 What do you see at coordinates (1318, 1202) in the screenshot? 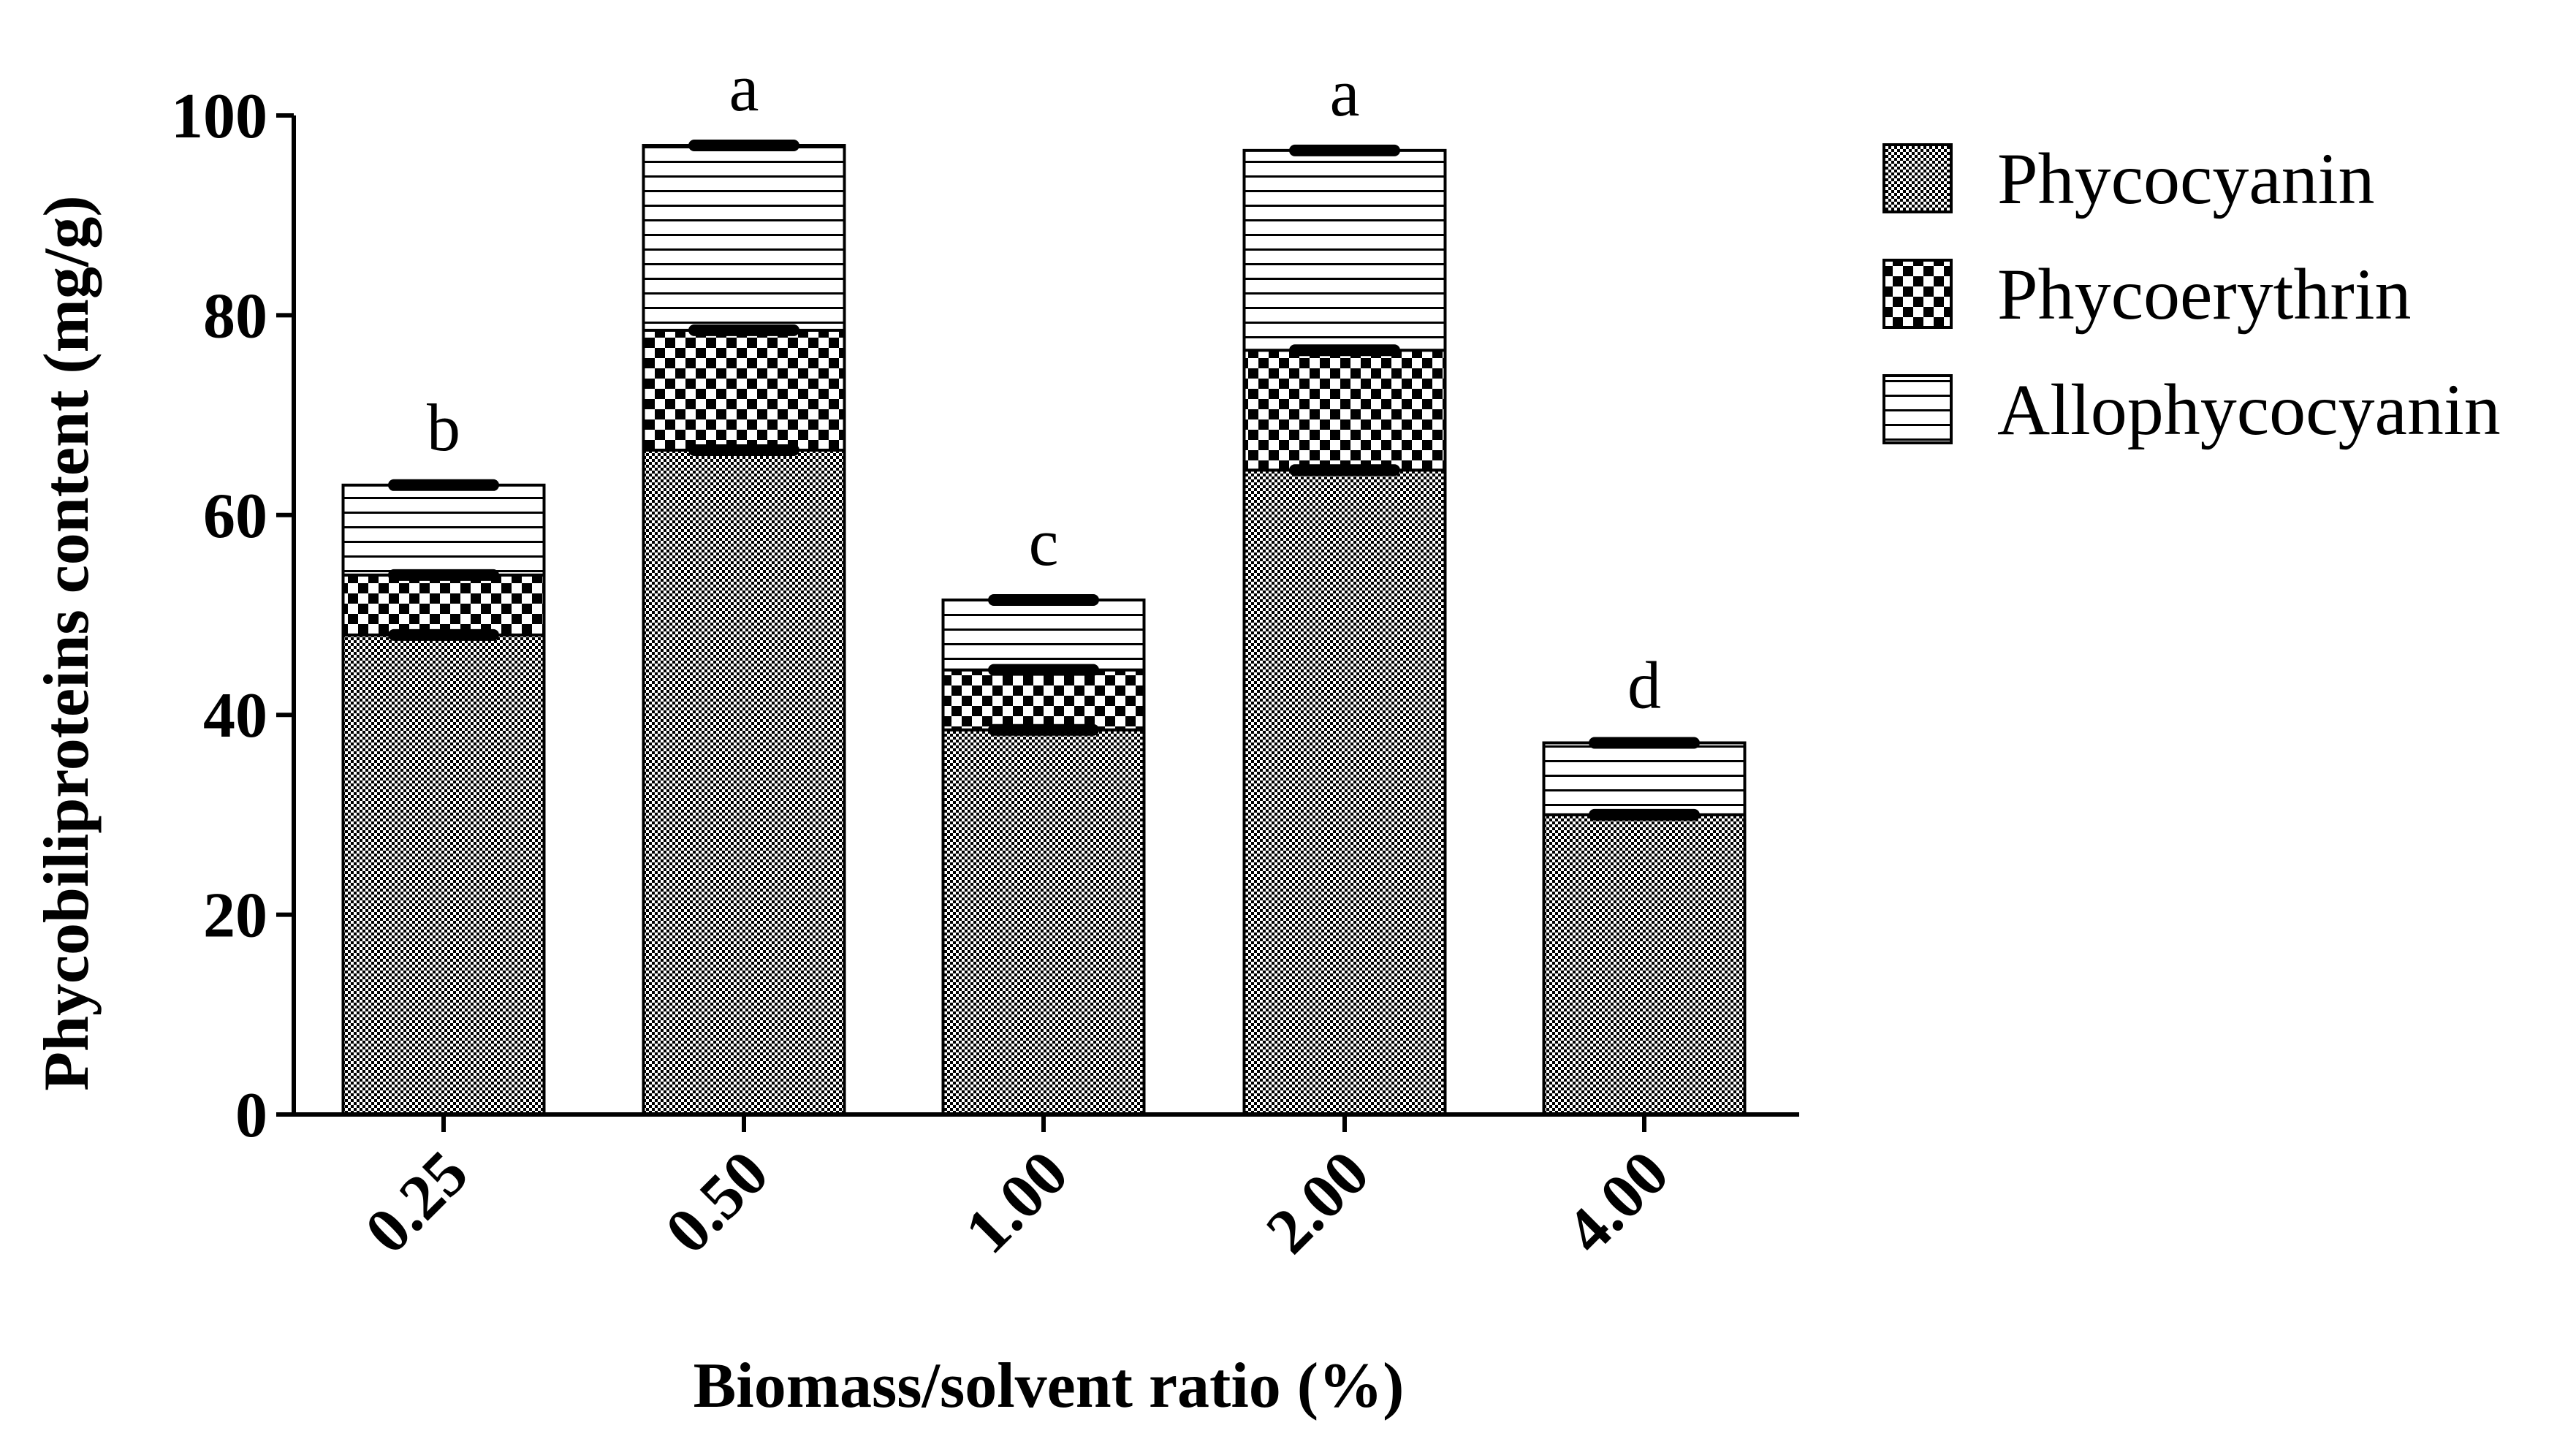
I see `x-tick-label-2.00: 2.00` at bounding box center [1318, 1202].